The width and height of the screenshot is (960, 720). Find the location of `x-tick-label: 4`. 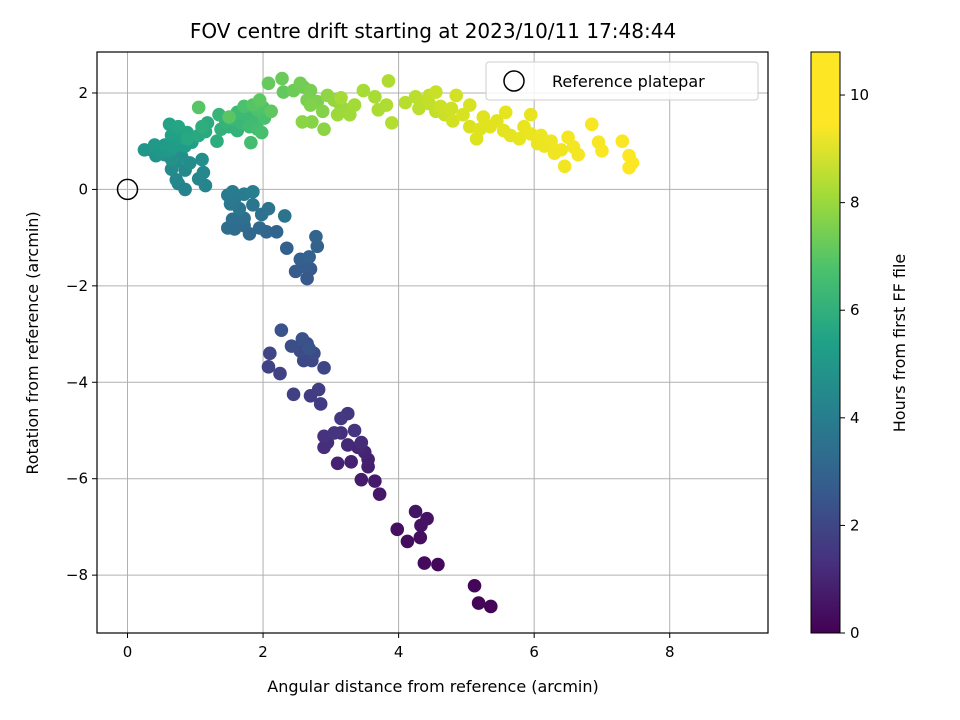

x-tick-label: 4 is located at coordinates (399, 652).